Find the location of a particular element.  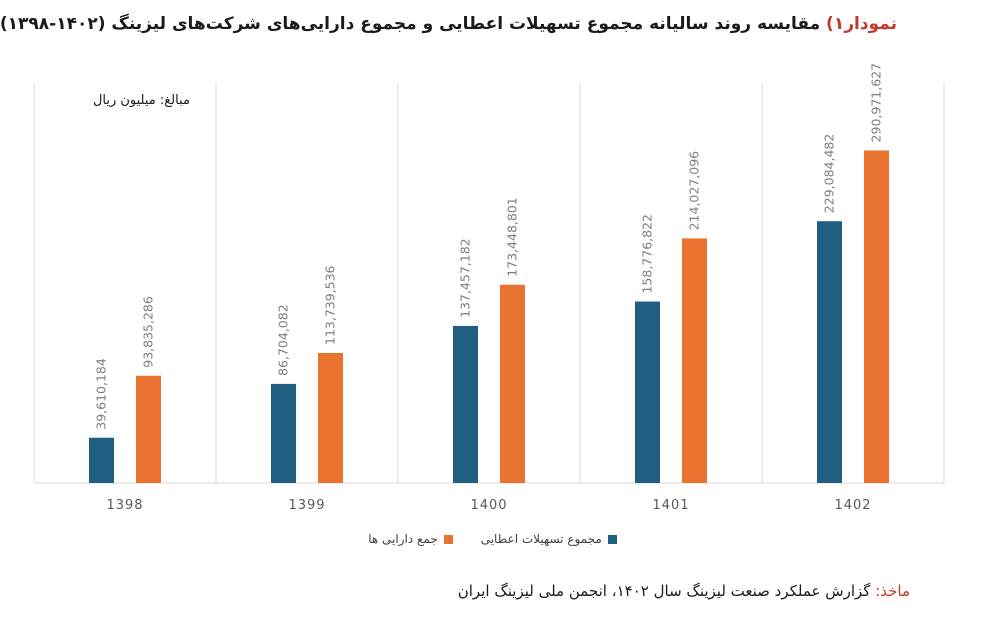

data-label-loans: 229,084,482 is located at coordinates (829, 174).